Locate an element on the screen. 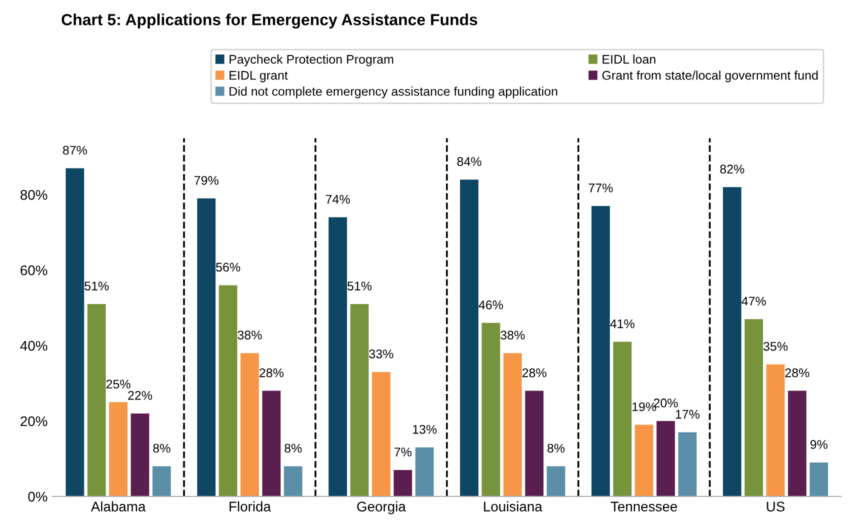 This screenshot has width=848, height=527. data-label: 25% is located at coordinates (118, 384).